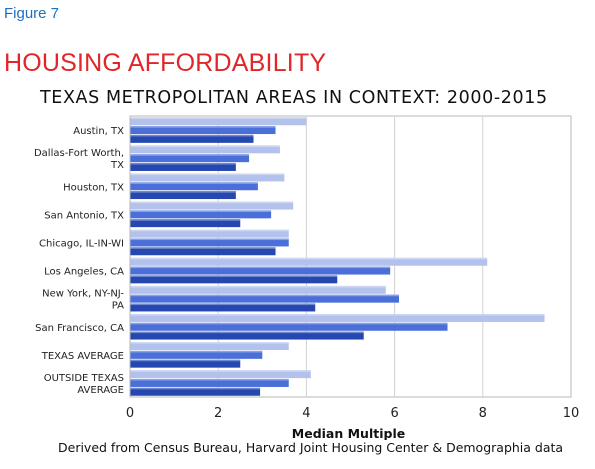 The image size is (595, 469). What do you see at coordinates (79, 328) in the screenshot?
I see `y-tick-label: San Francisco, CA` at bounding box center [79, 328].